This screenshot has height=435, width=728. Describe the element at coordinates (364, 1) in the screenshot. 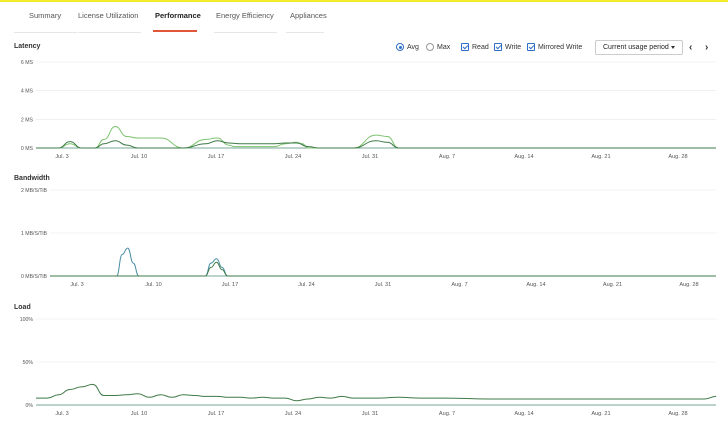

I see `top-accent-bar` at that location.